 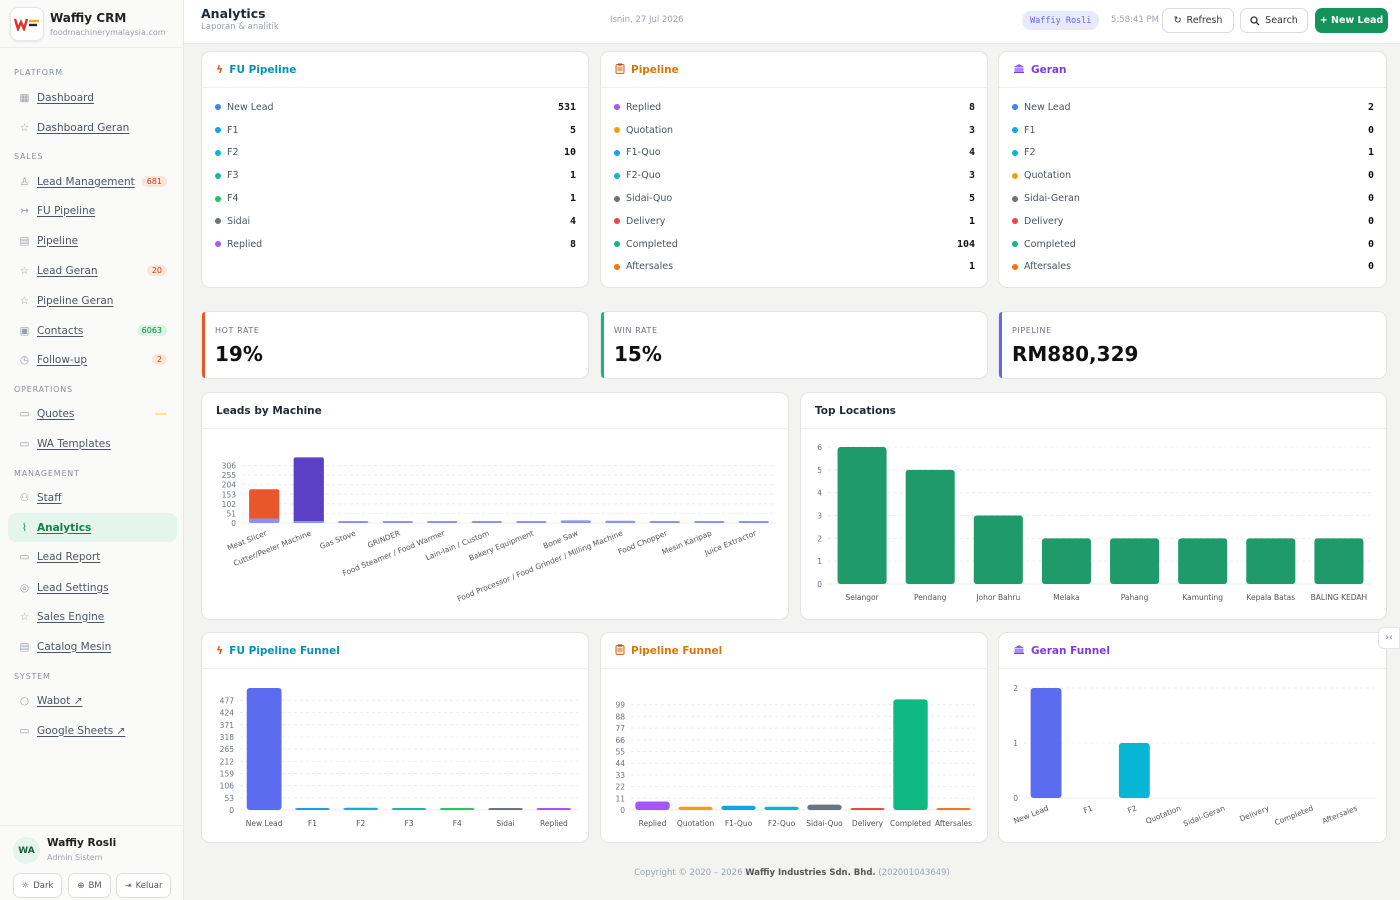 I want to click on refresh-button: ↻ Refresh, so click(x=1198, y=20).